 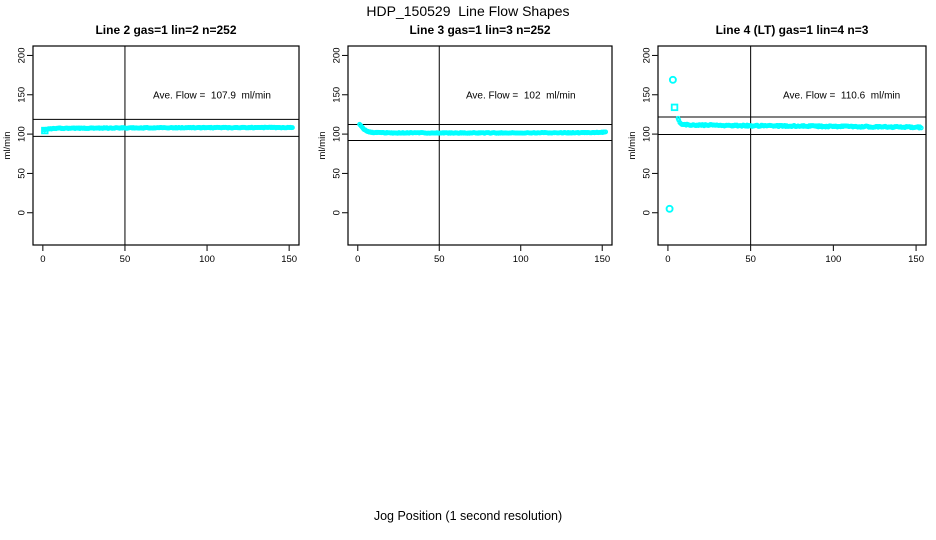 I want to click on panel-title: Line 2 gas=1 lin=2 n=252, so click(x=166, y=30).